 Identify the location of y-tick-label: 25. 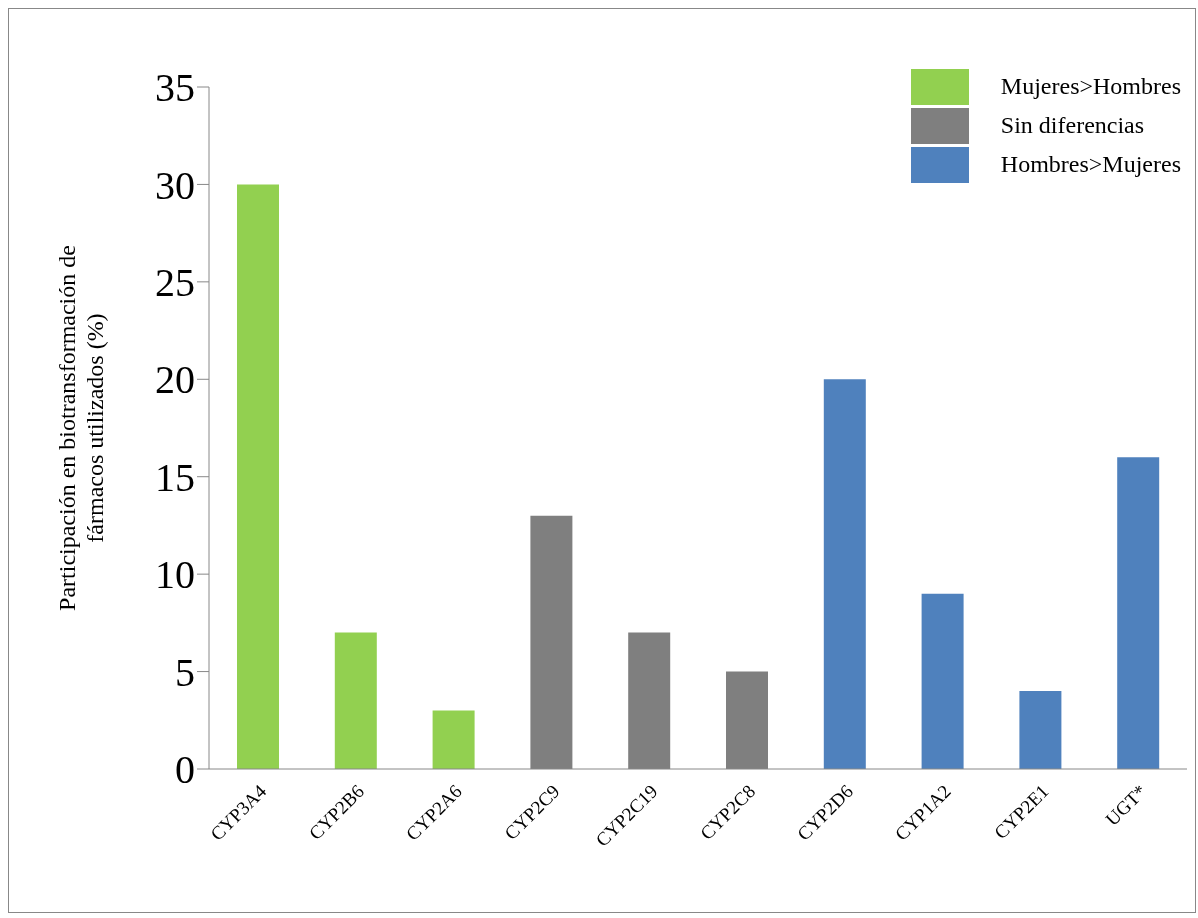
(175, 283).